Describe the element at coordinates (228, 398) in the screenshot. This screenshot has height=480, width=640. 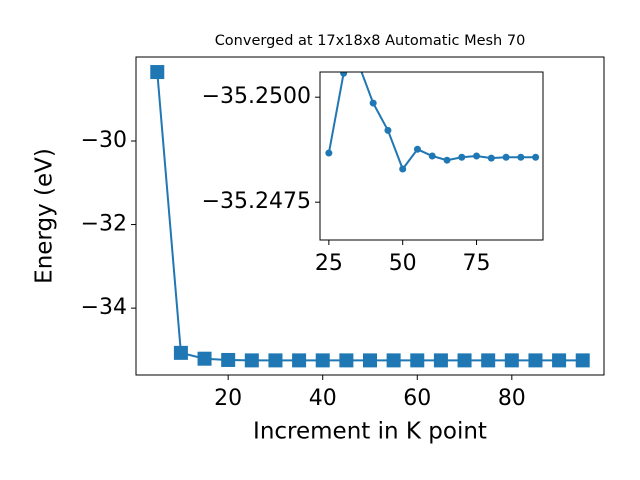
I see `x-tick-label: 20` at that location.